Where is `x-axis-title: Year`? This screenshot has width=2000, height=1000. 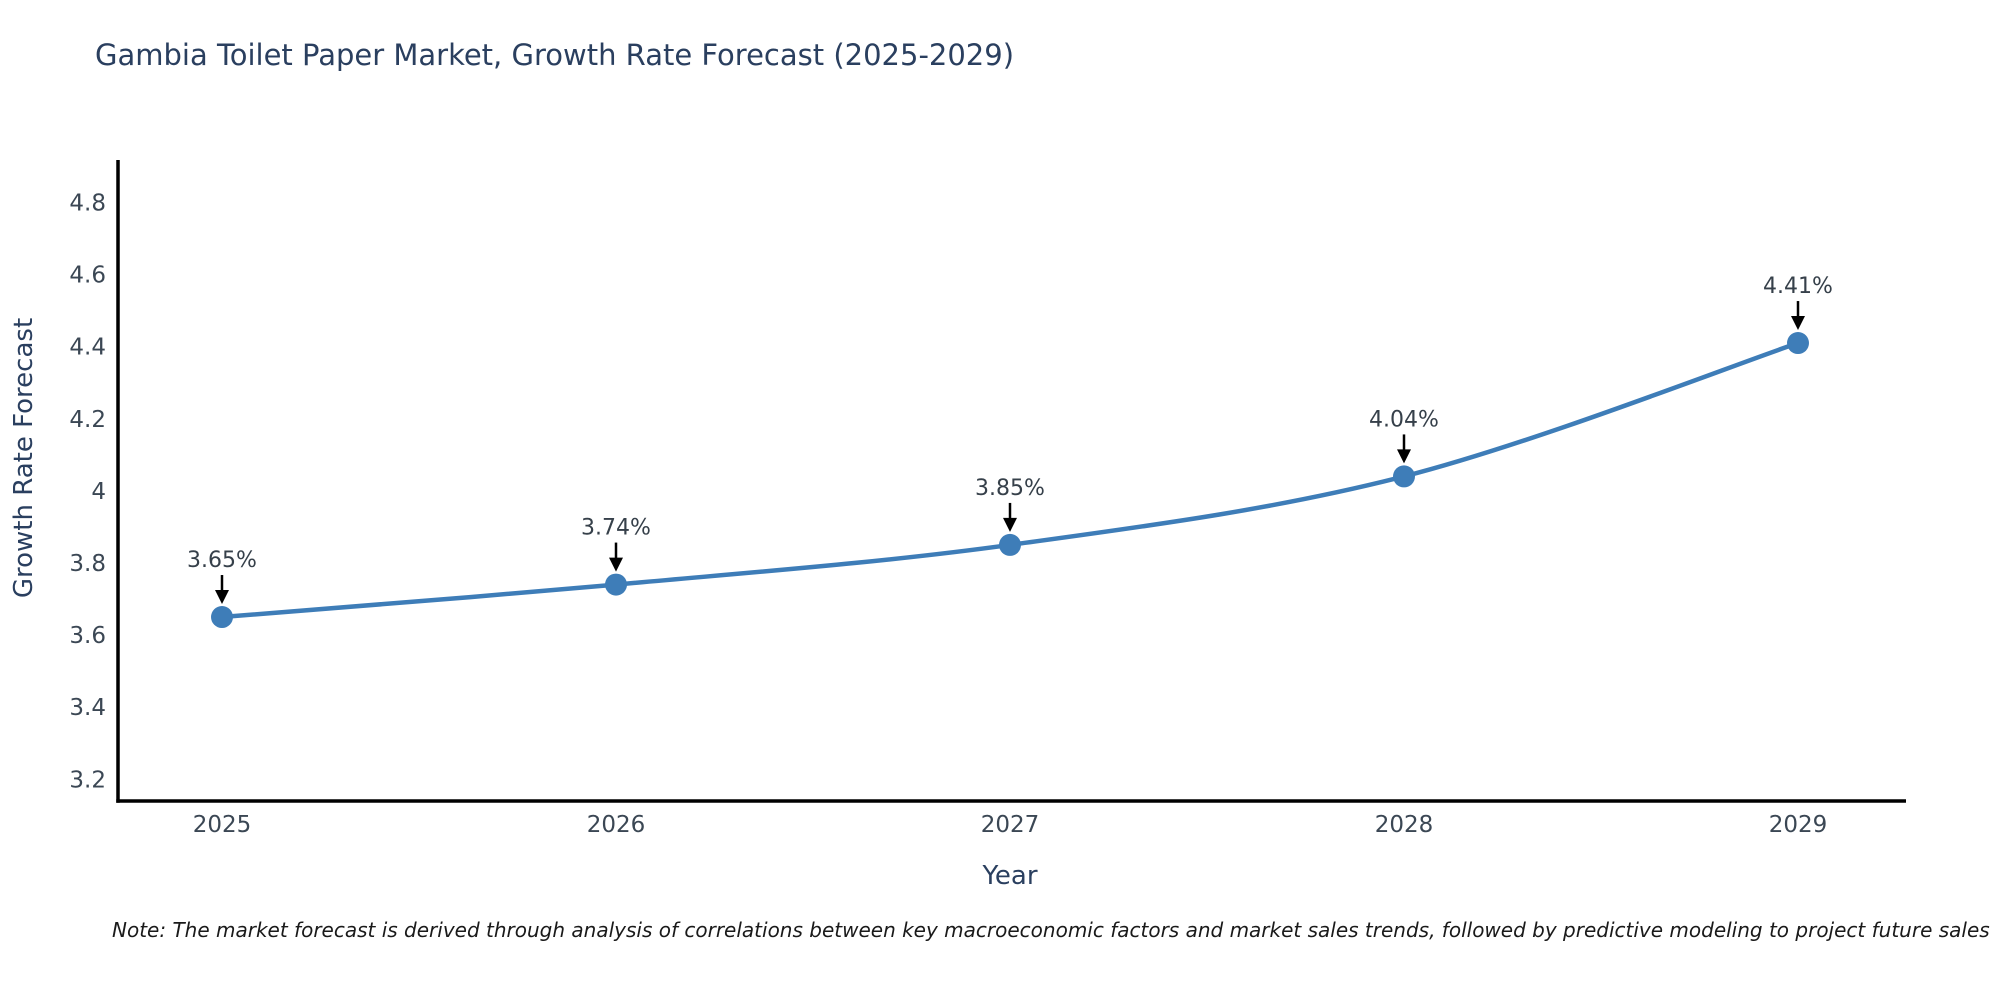
x-axis-title: Year is located at coordinates (1009, 876).